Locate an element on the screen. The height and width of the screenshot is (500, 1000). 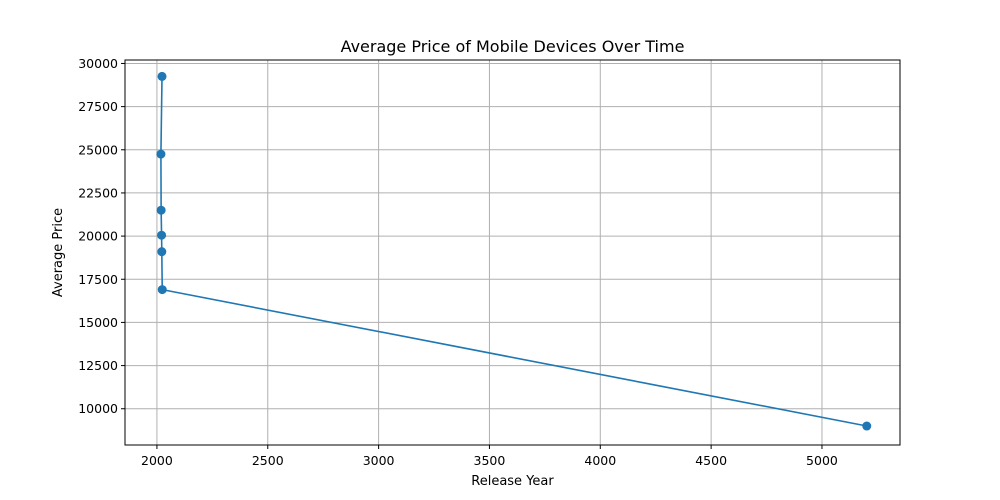
x-tick-label: 3500 is located at coordinates (490, 460).